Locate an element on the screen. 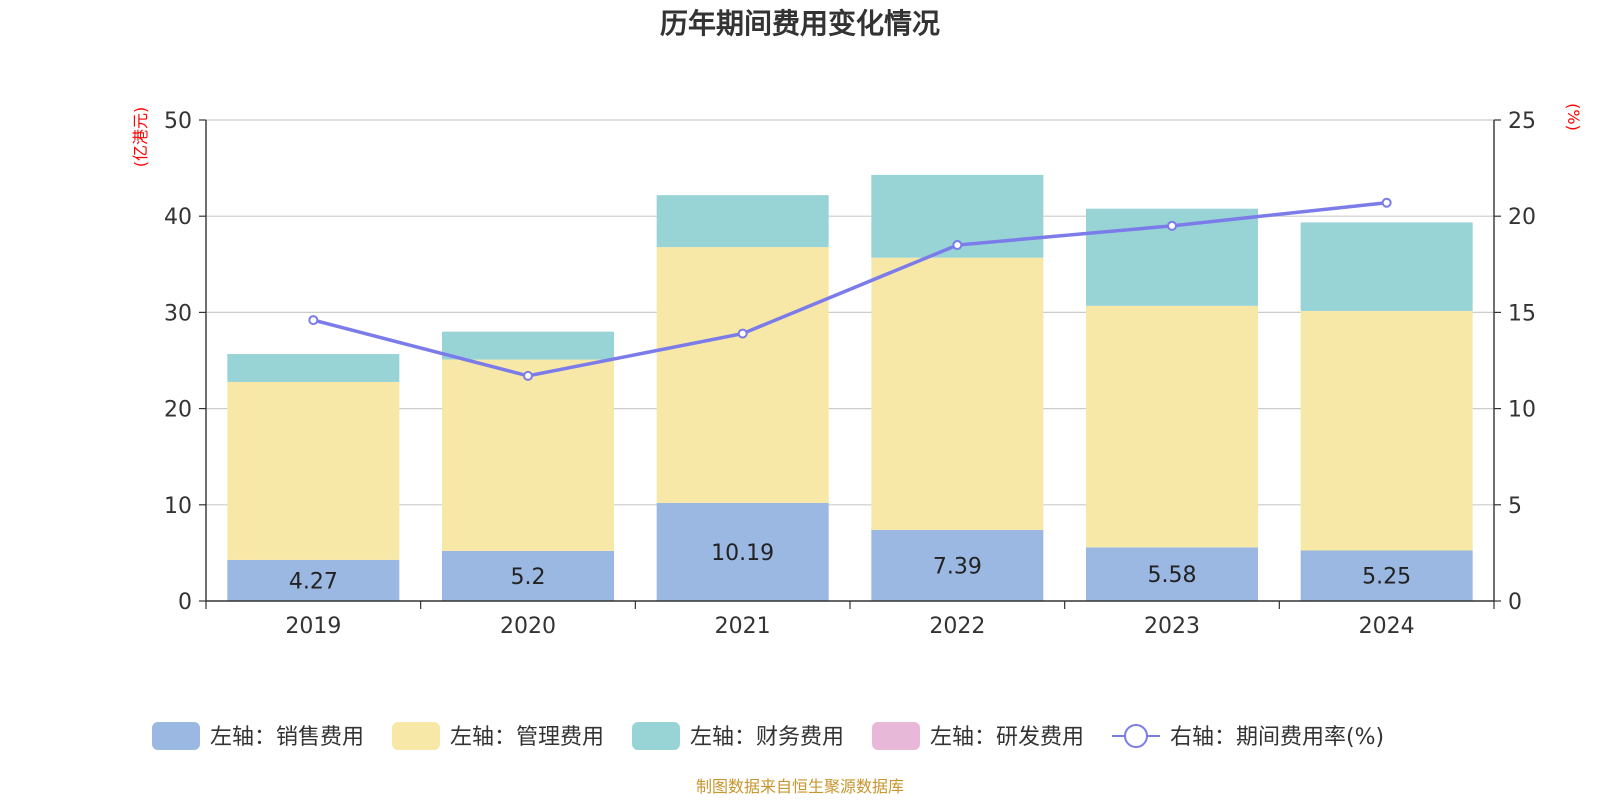  x-axis-tick-label: 2024 is located at coordinates (1387, 626).